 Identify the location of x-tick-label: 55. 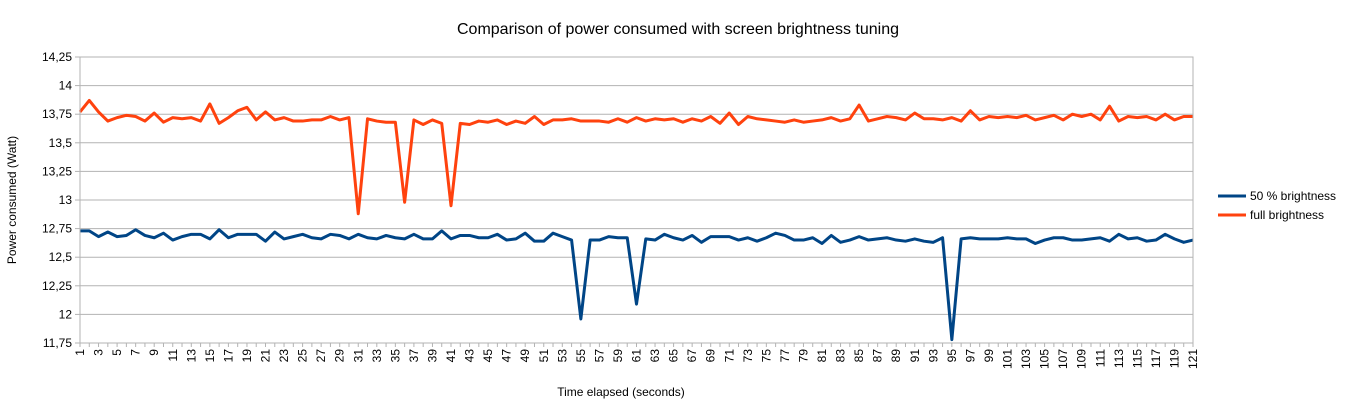
(581, 356).